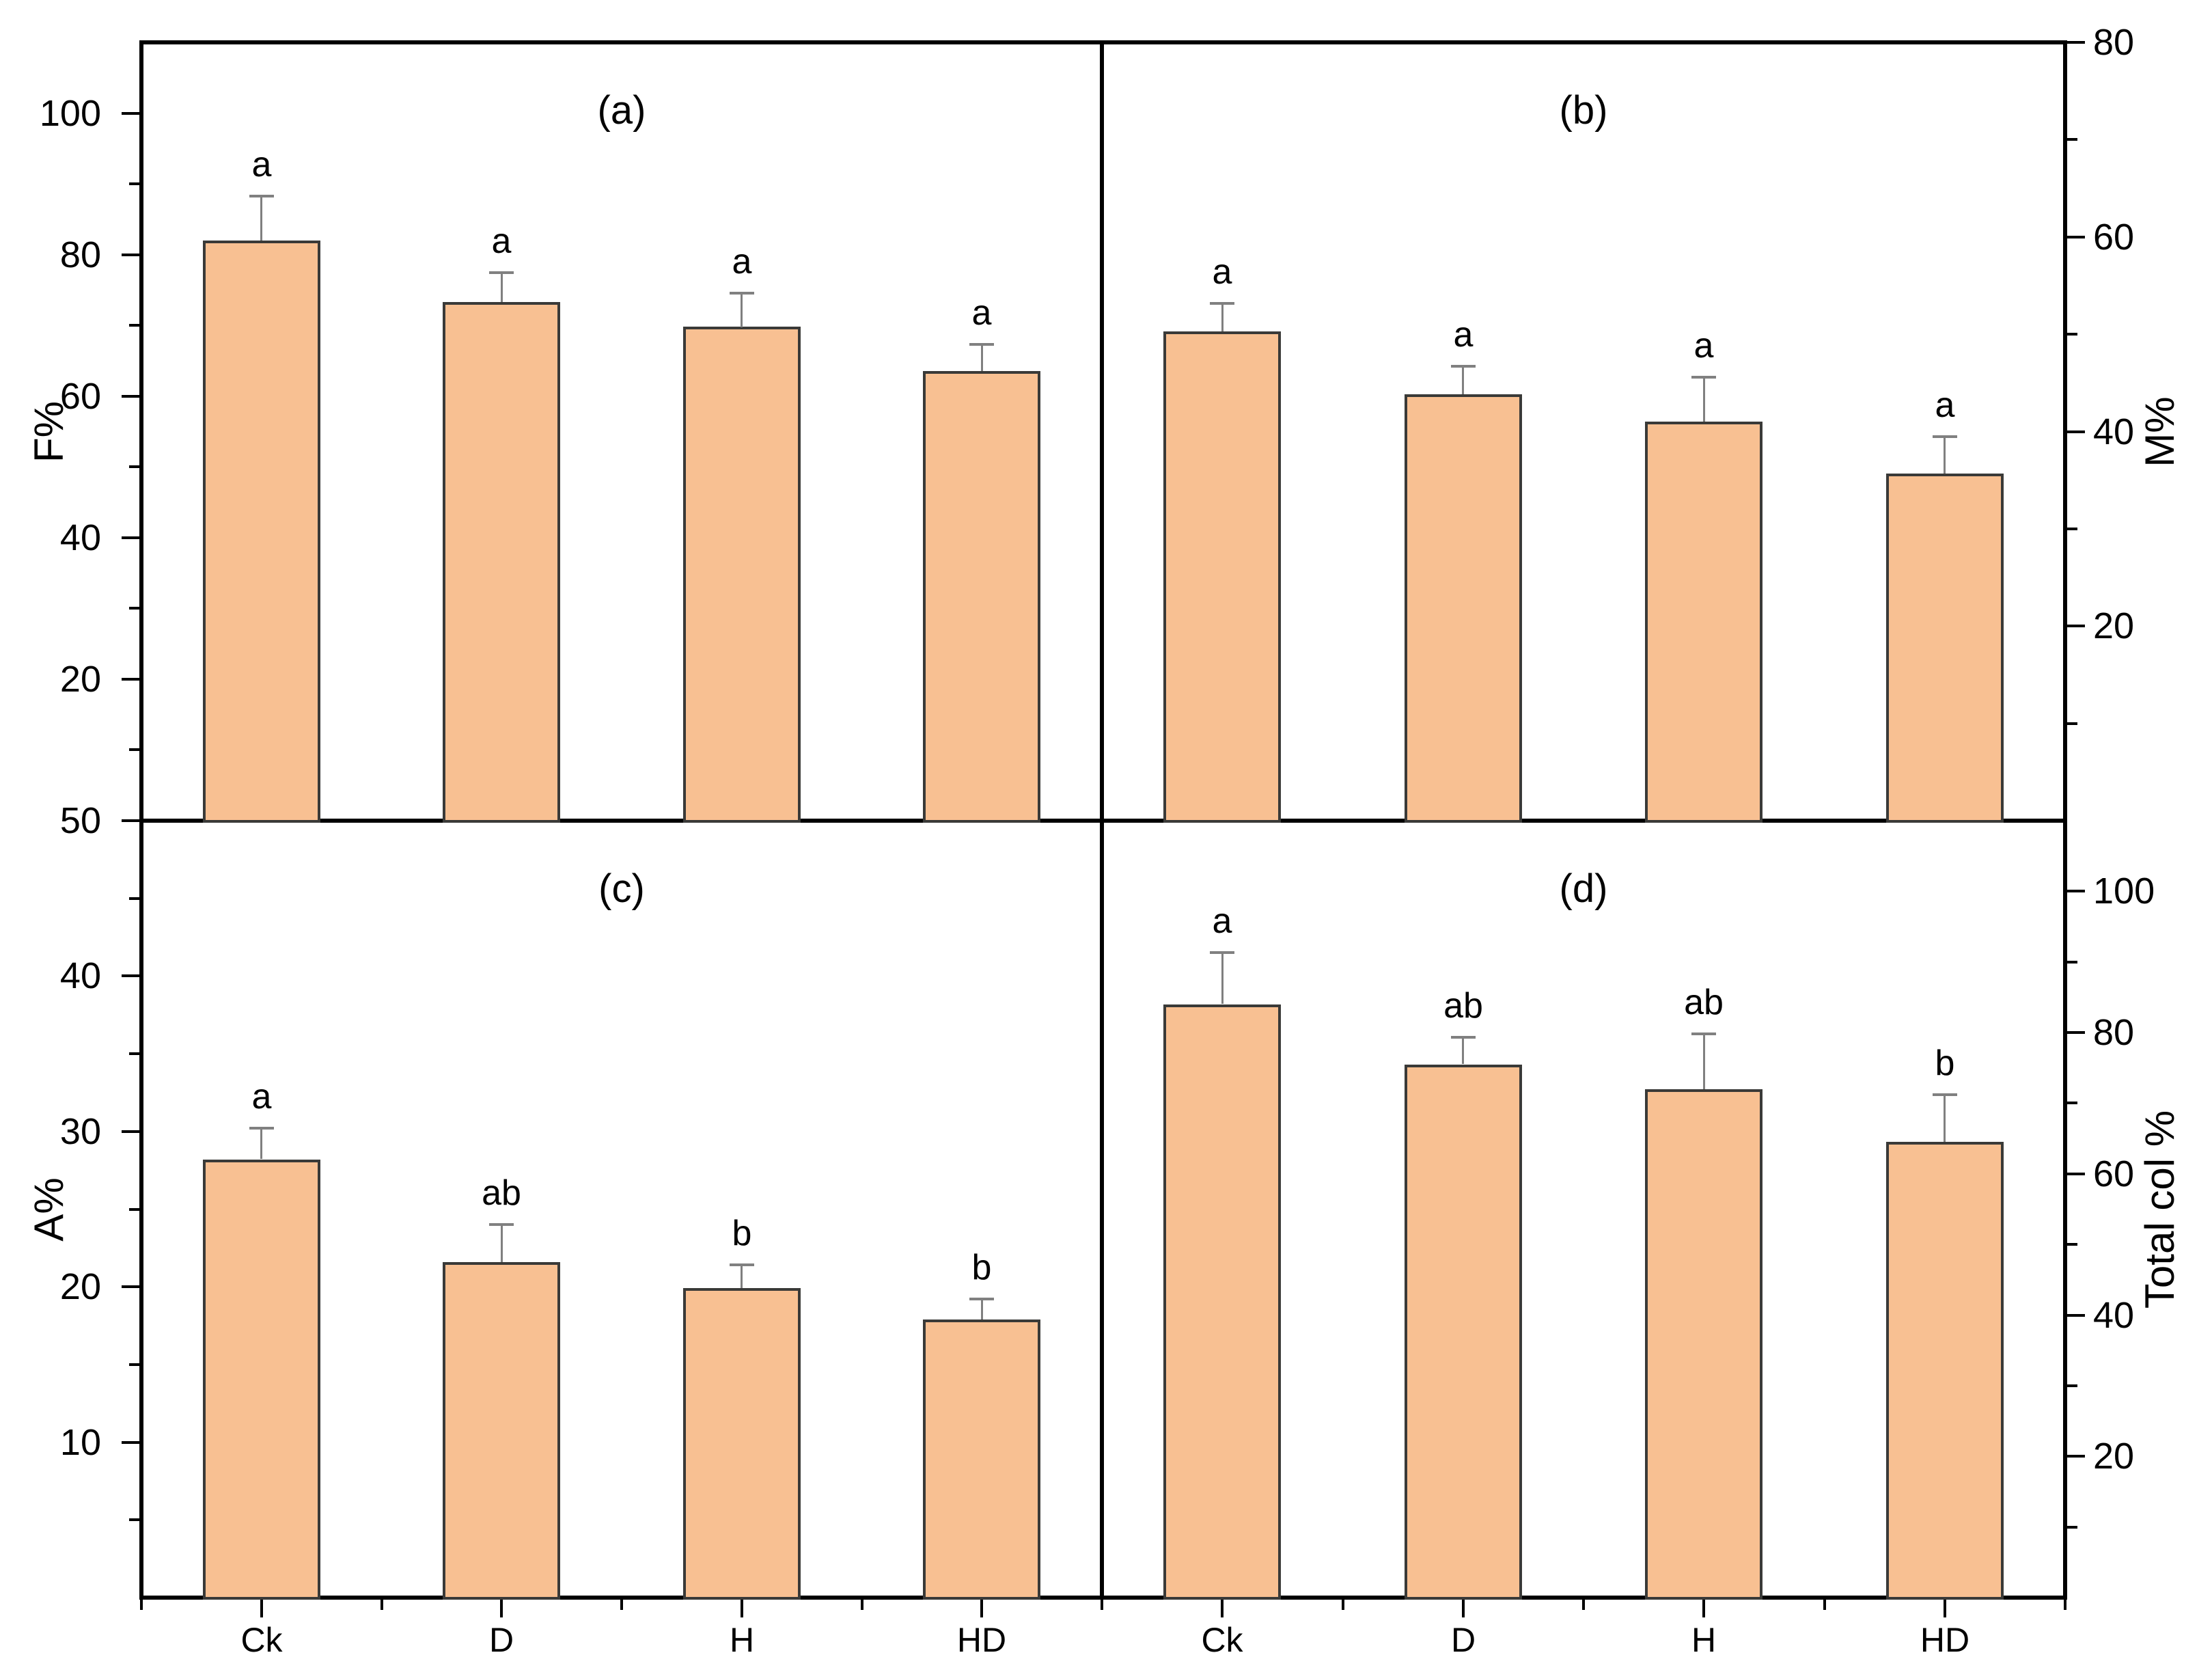 The width and height of the screenshot is (2212, 1668). I want to click on error-bar-cap-d-Ck, so click(1222, 953).